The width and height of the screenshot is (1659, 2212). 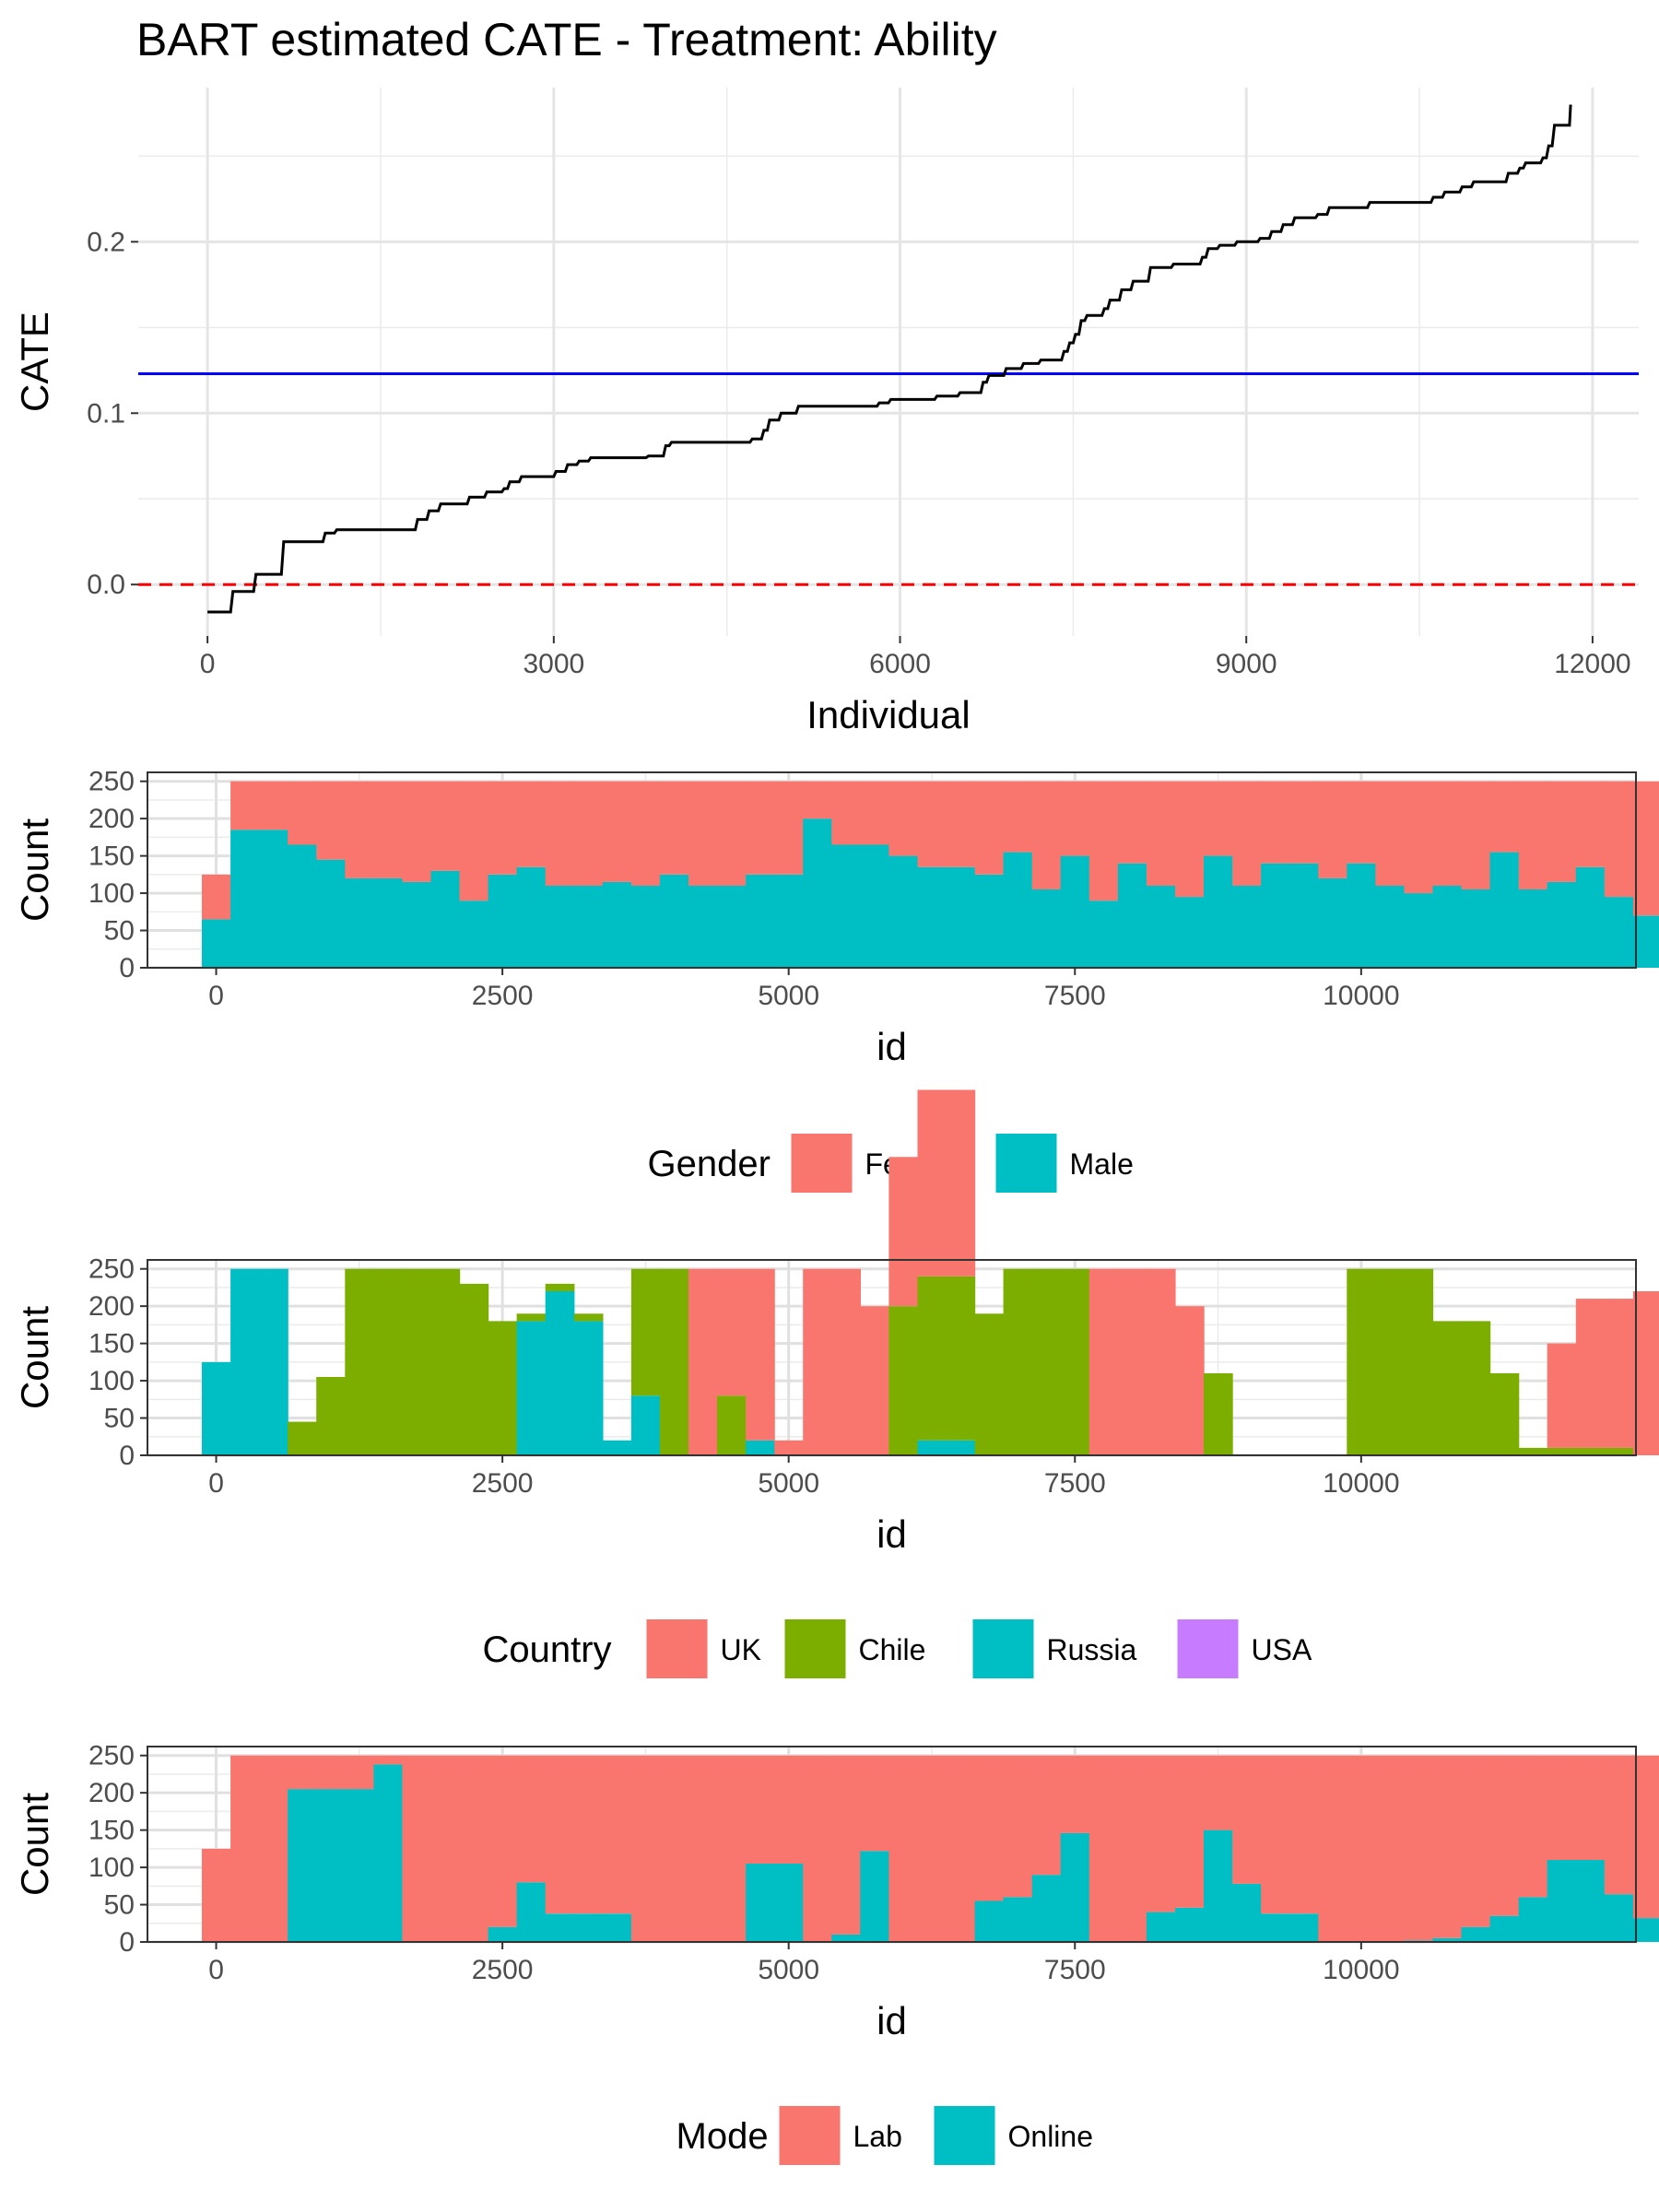 What do you see at coordinates (34, 1844) in the screenshot?
I see `y-axis-title: Count` at bounding box center [34, 1844].